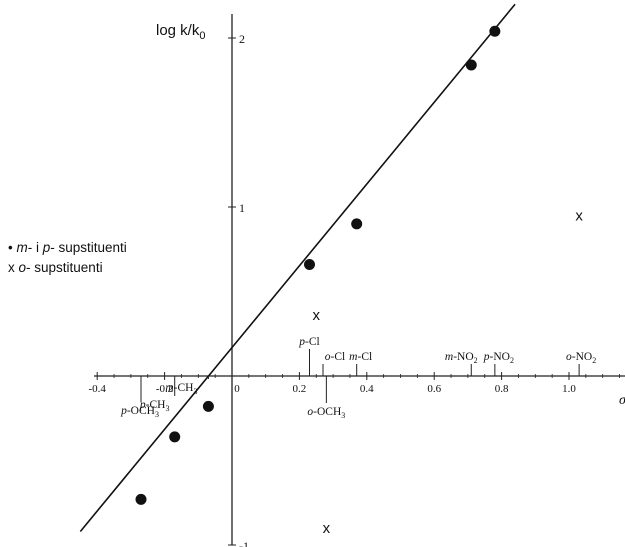  I want to click on x-tick-label: 0.2, so click(300, 389).